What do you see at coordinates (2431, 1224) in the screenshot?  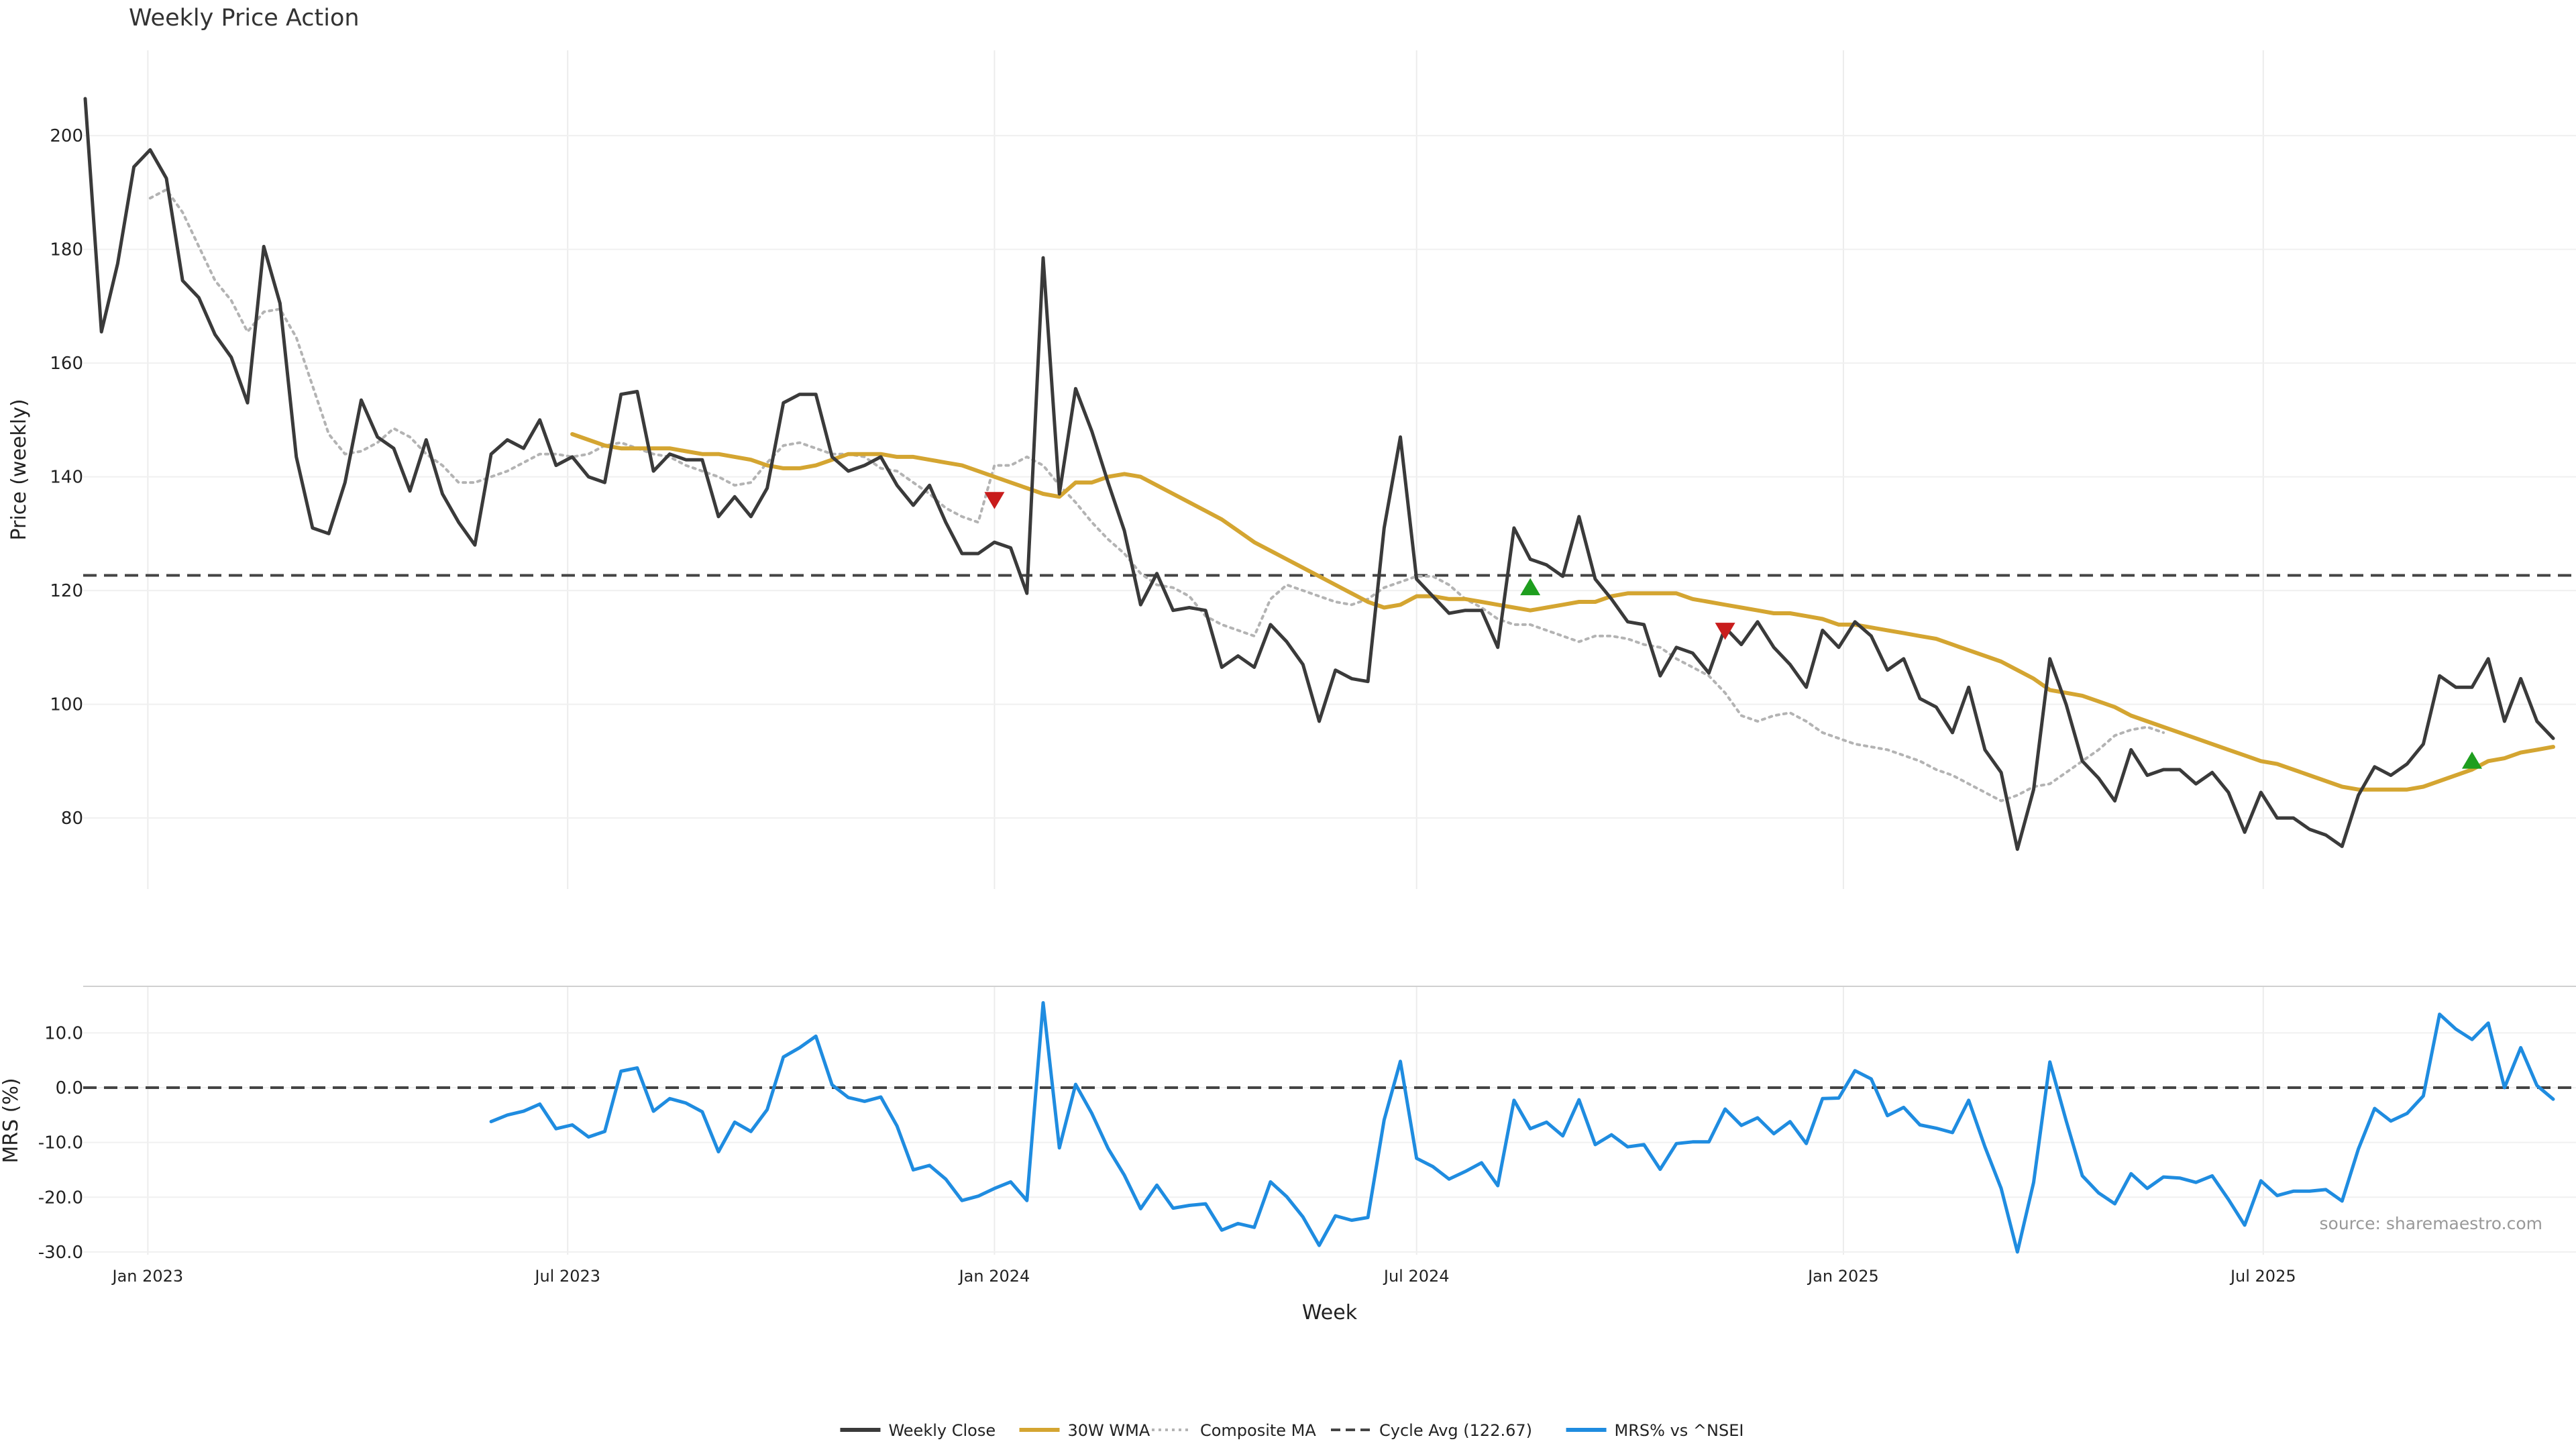 I see `source-annotation: source: sharemaestro.com` at bounding box center [2431, 1224].